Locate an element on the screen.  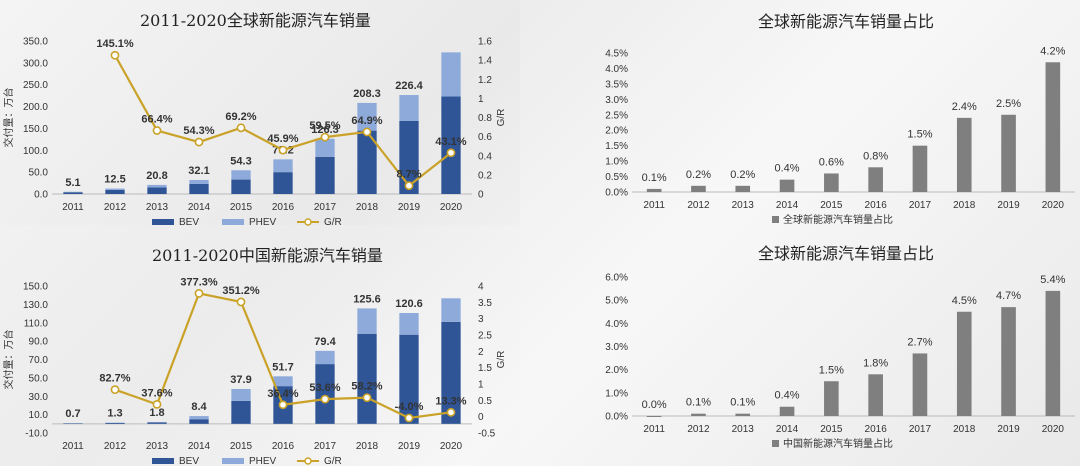
rate-label: 36.4% is located at coordinates (282, 394).